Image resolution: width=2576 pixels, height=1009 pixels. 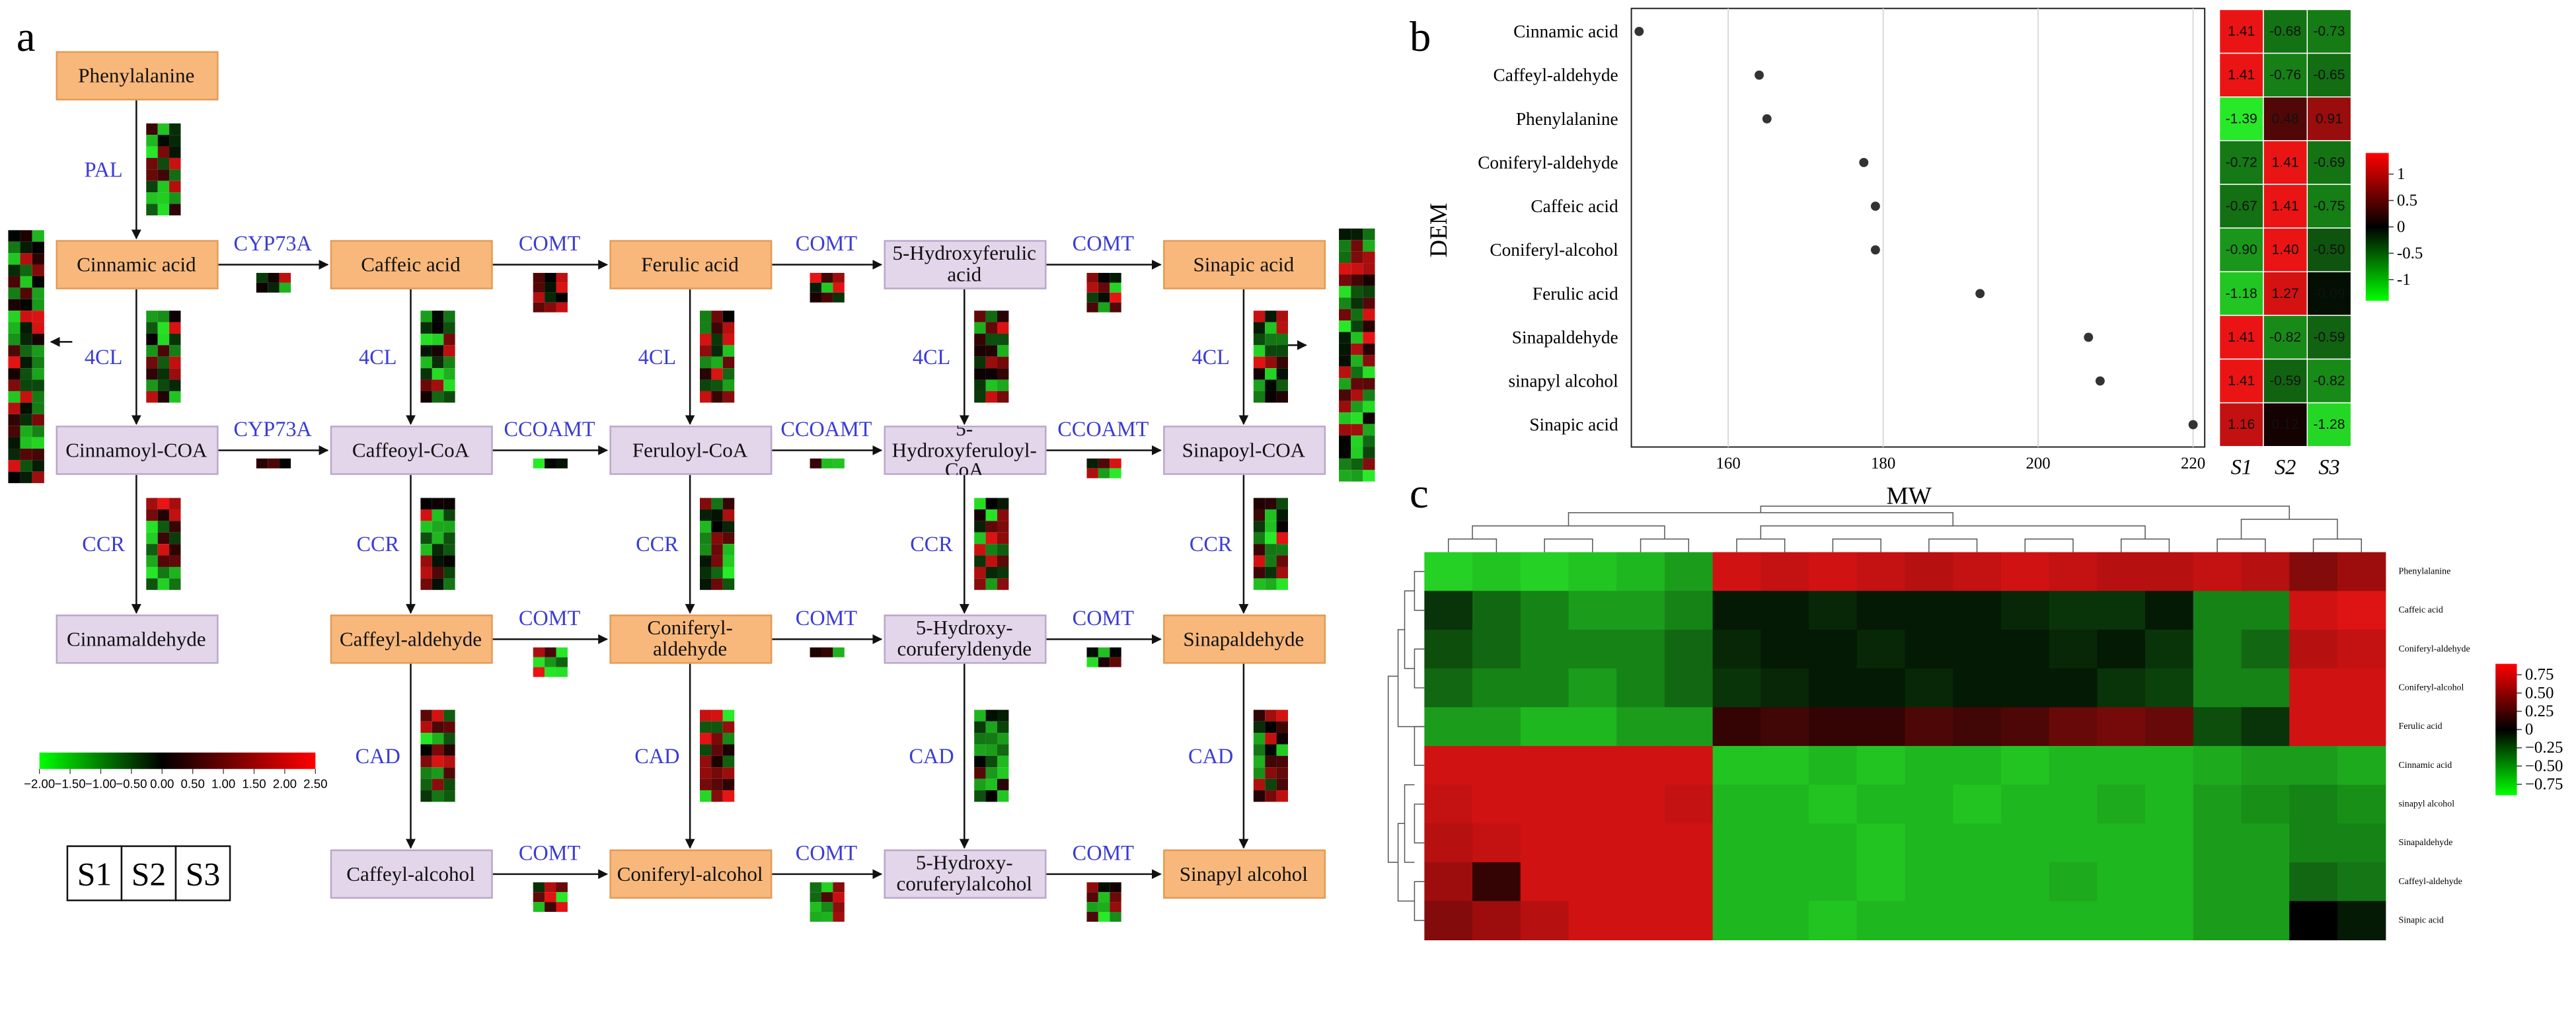 What do you see at coordinates (2241, 293) in the screenshot?
I see `cell-value: -1.18` at bounding box center [2241, 293].